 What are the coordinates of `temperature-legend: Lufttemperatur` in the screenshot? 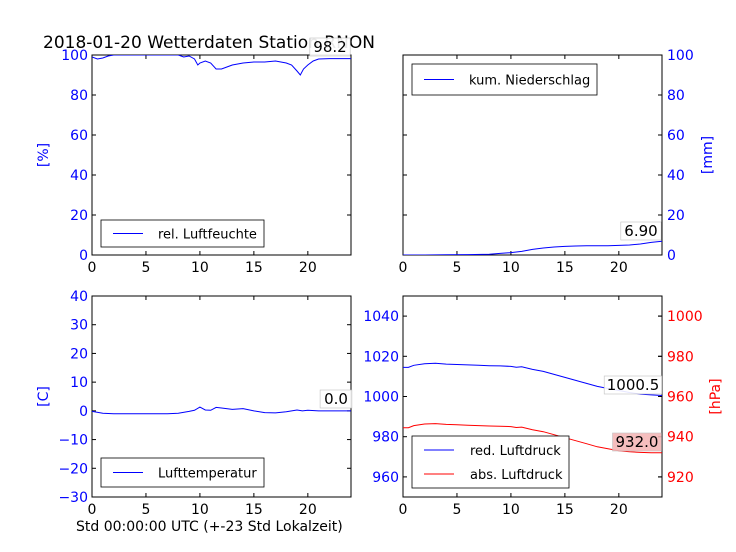 It's located at (182, 472).